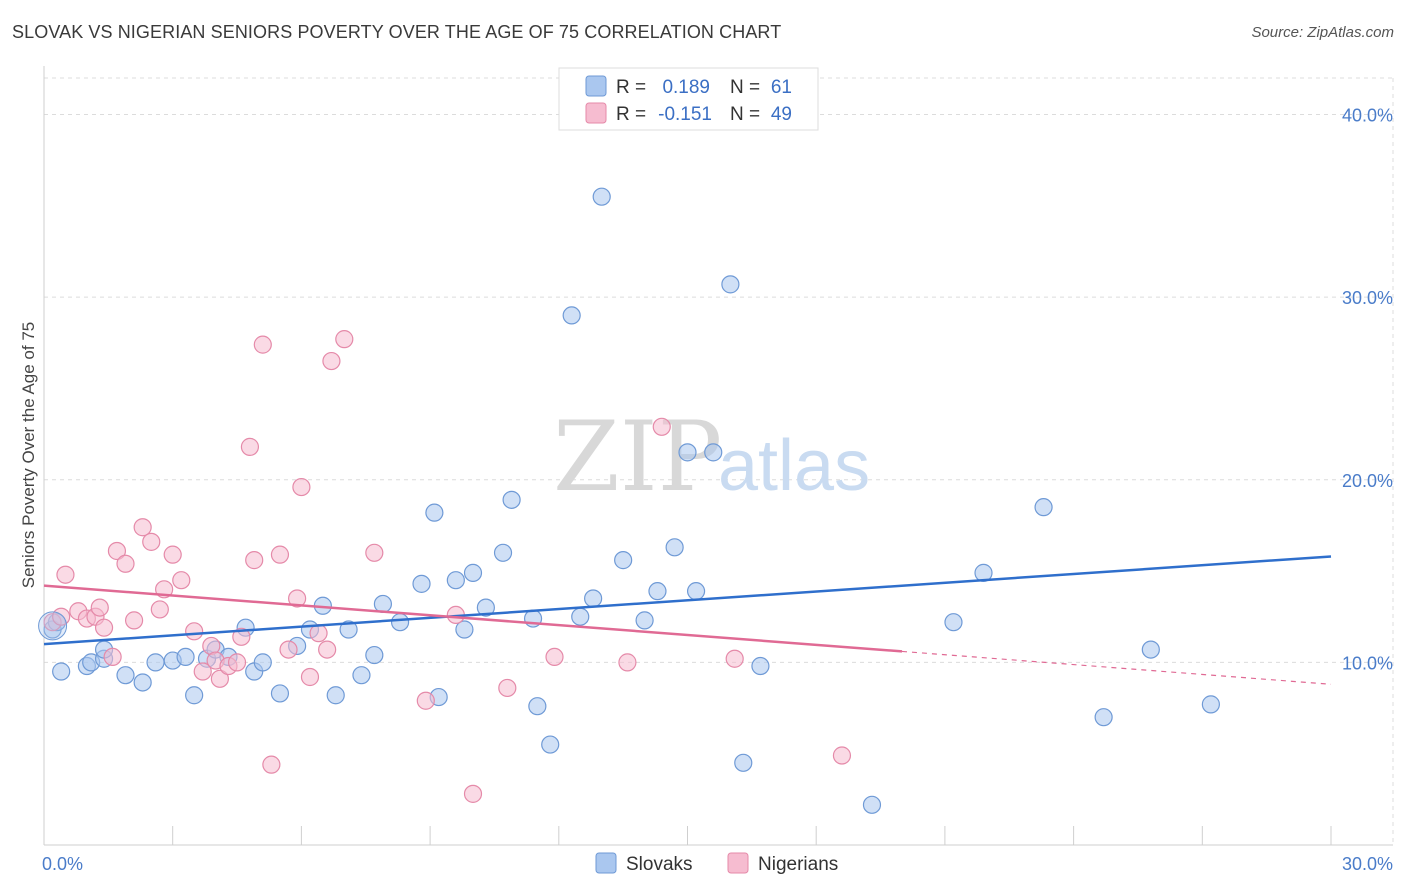  Describe the element at coordinates (1367, 390) in the screenshot. I see `y-tick-labels: 10.0% 20.0% 30.0% 40.0%` at that location.